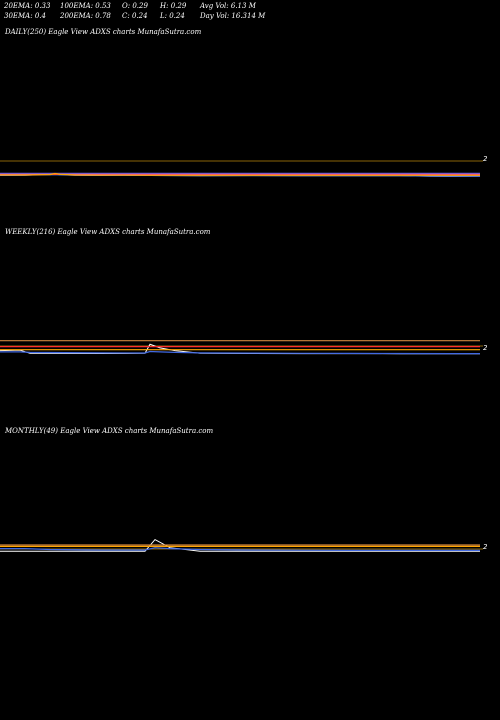 This screenshot has height=720, width=500. I want to click on daily-price-label: 2, so click(485, 159).